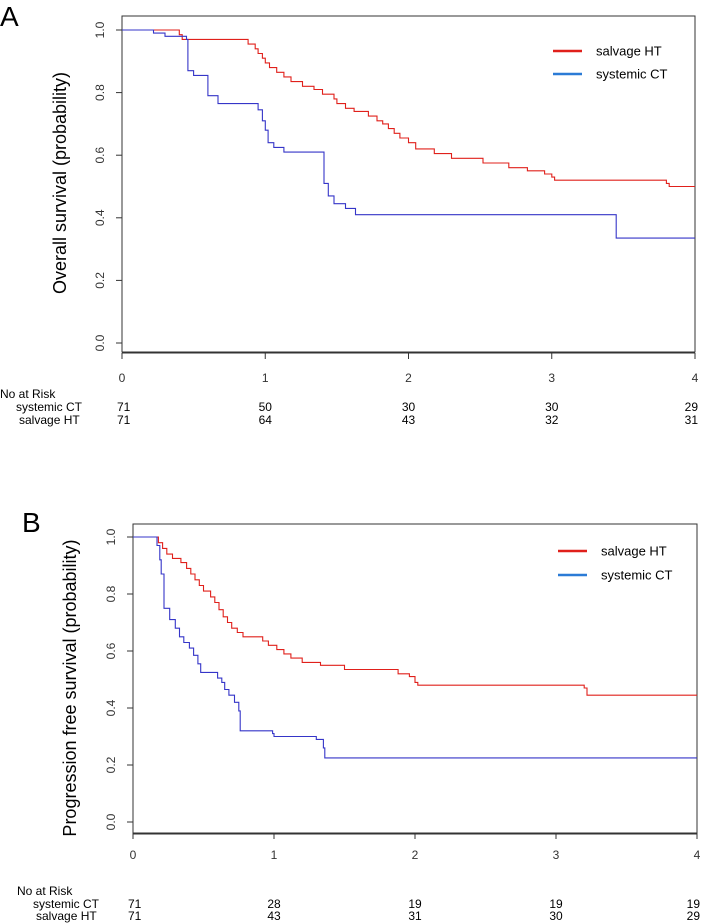 The image size is (709, 923). I want to click on risk-count: 50, so click(266, 407).